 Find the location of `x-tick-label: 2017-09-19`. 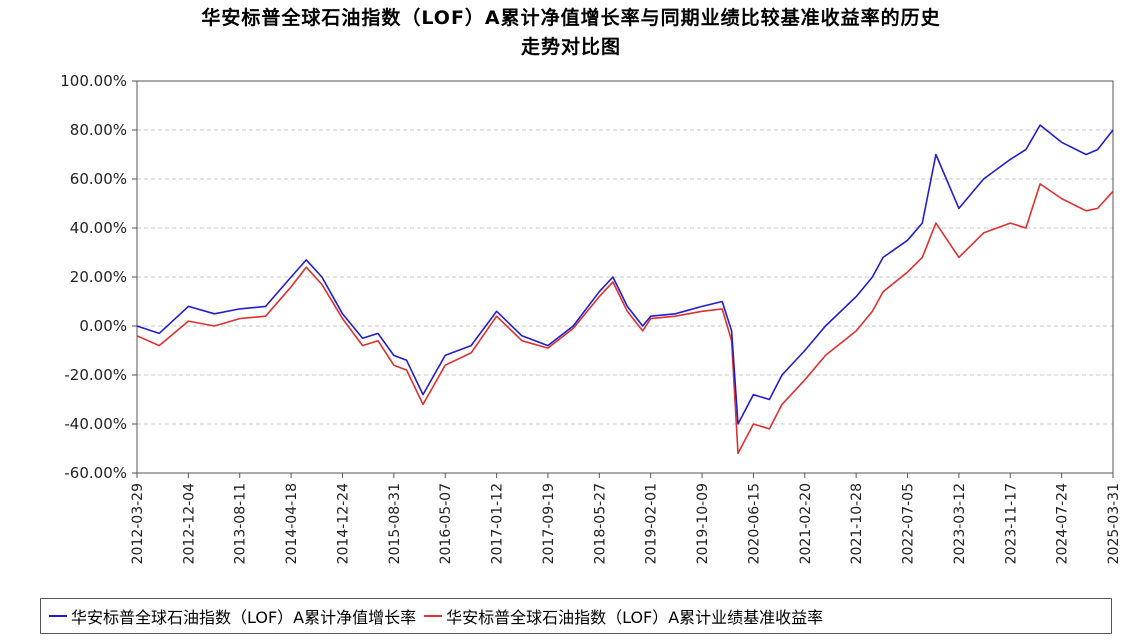

x-tick-label: 2017-09-19 is located at coordinates (549, 523).